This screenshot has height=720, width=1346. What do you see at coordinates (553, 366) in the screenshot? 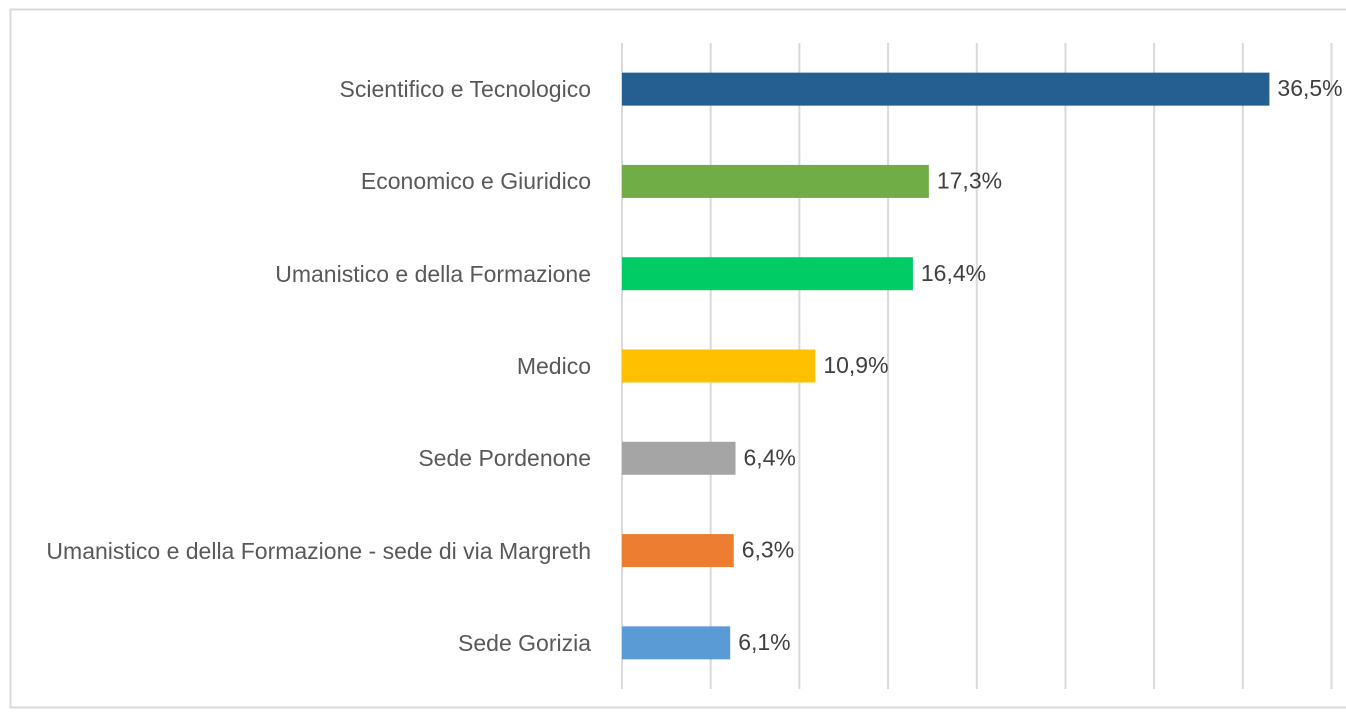
I see `category-label: Medico` at bounding box center [553, 366].